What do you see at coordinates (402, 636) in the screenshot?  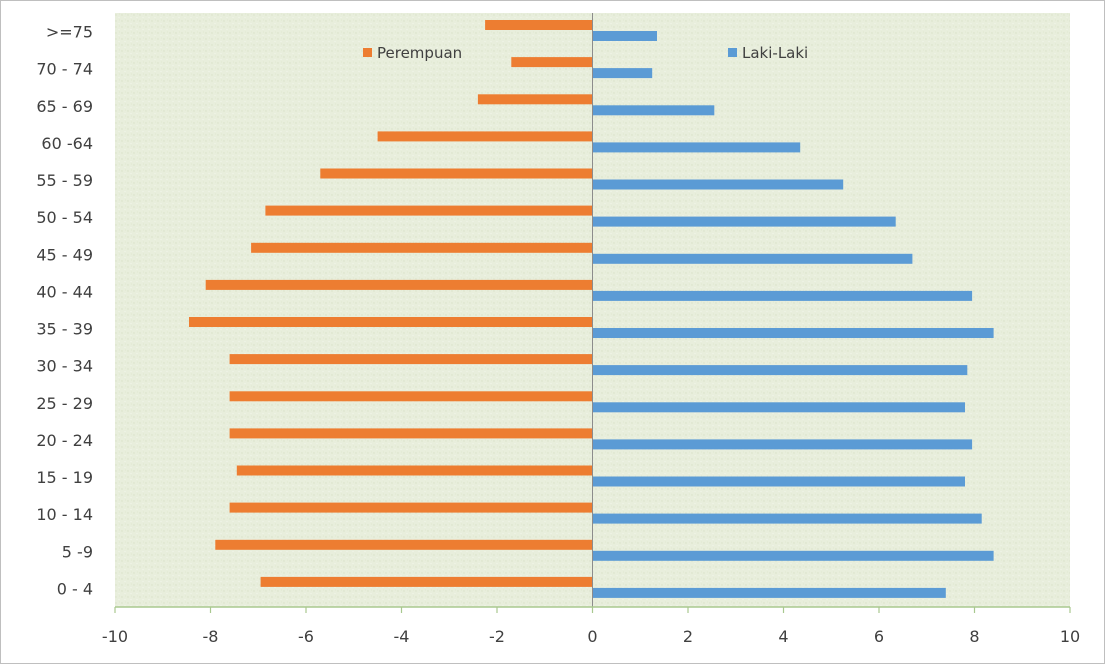 I see `x-tick-label: -4` at bounding box center [402, 636].